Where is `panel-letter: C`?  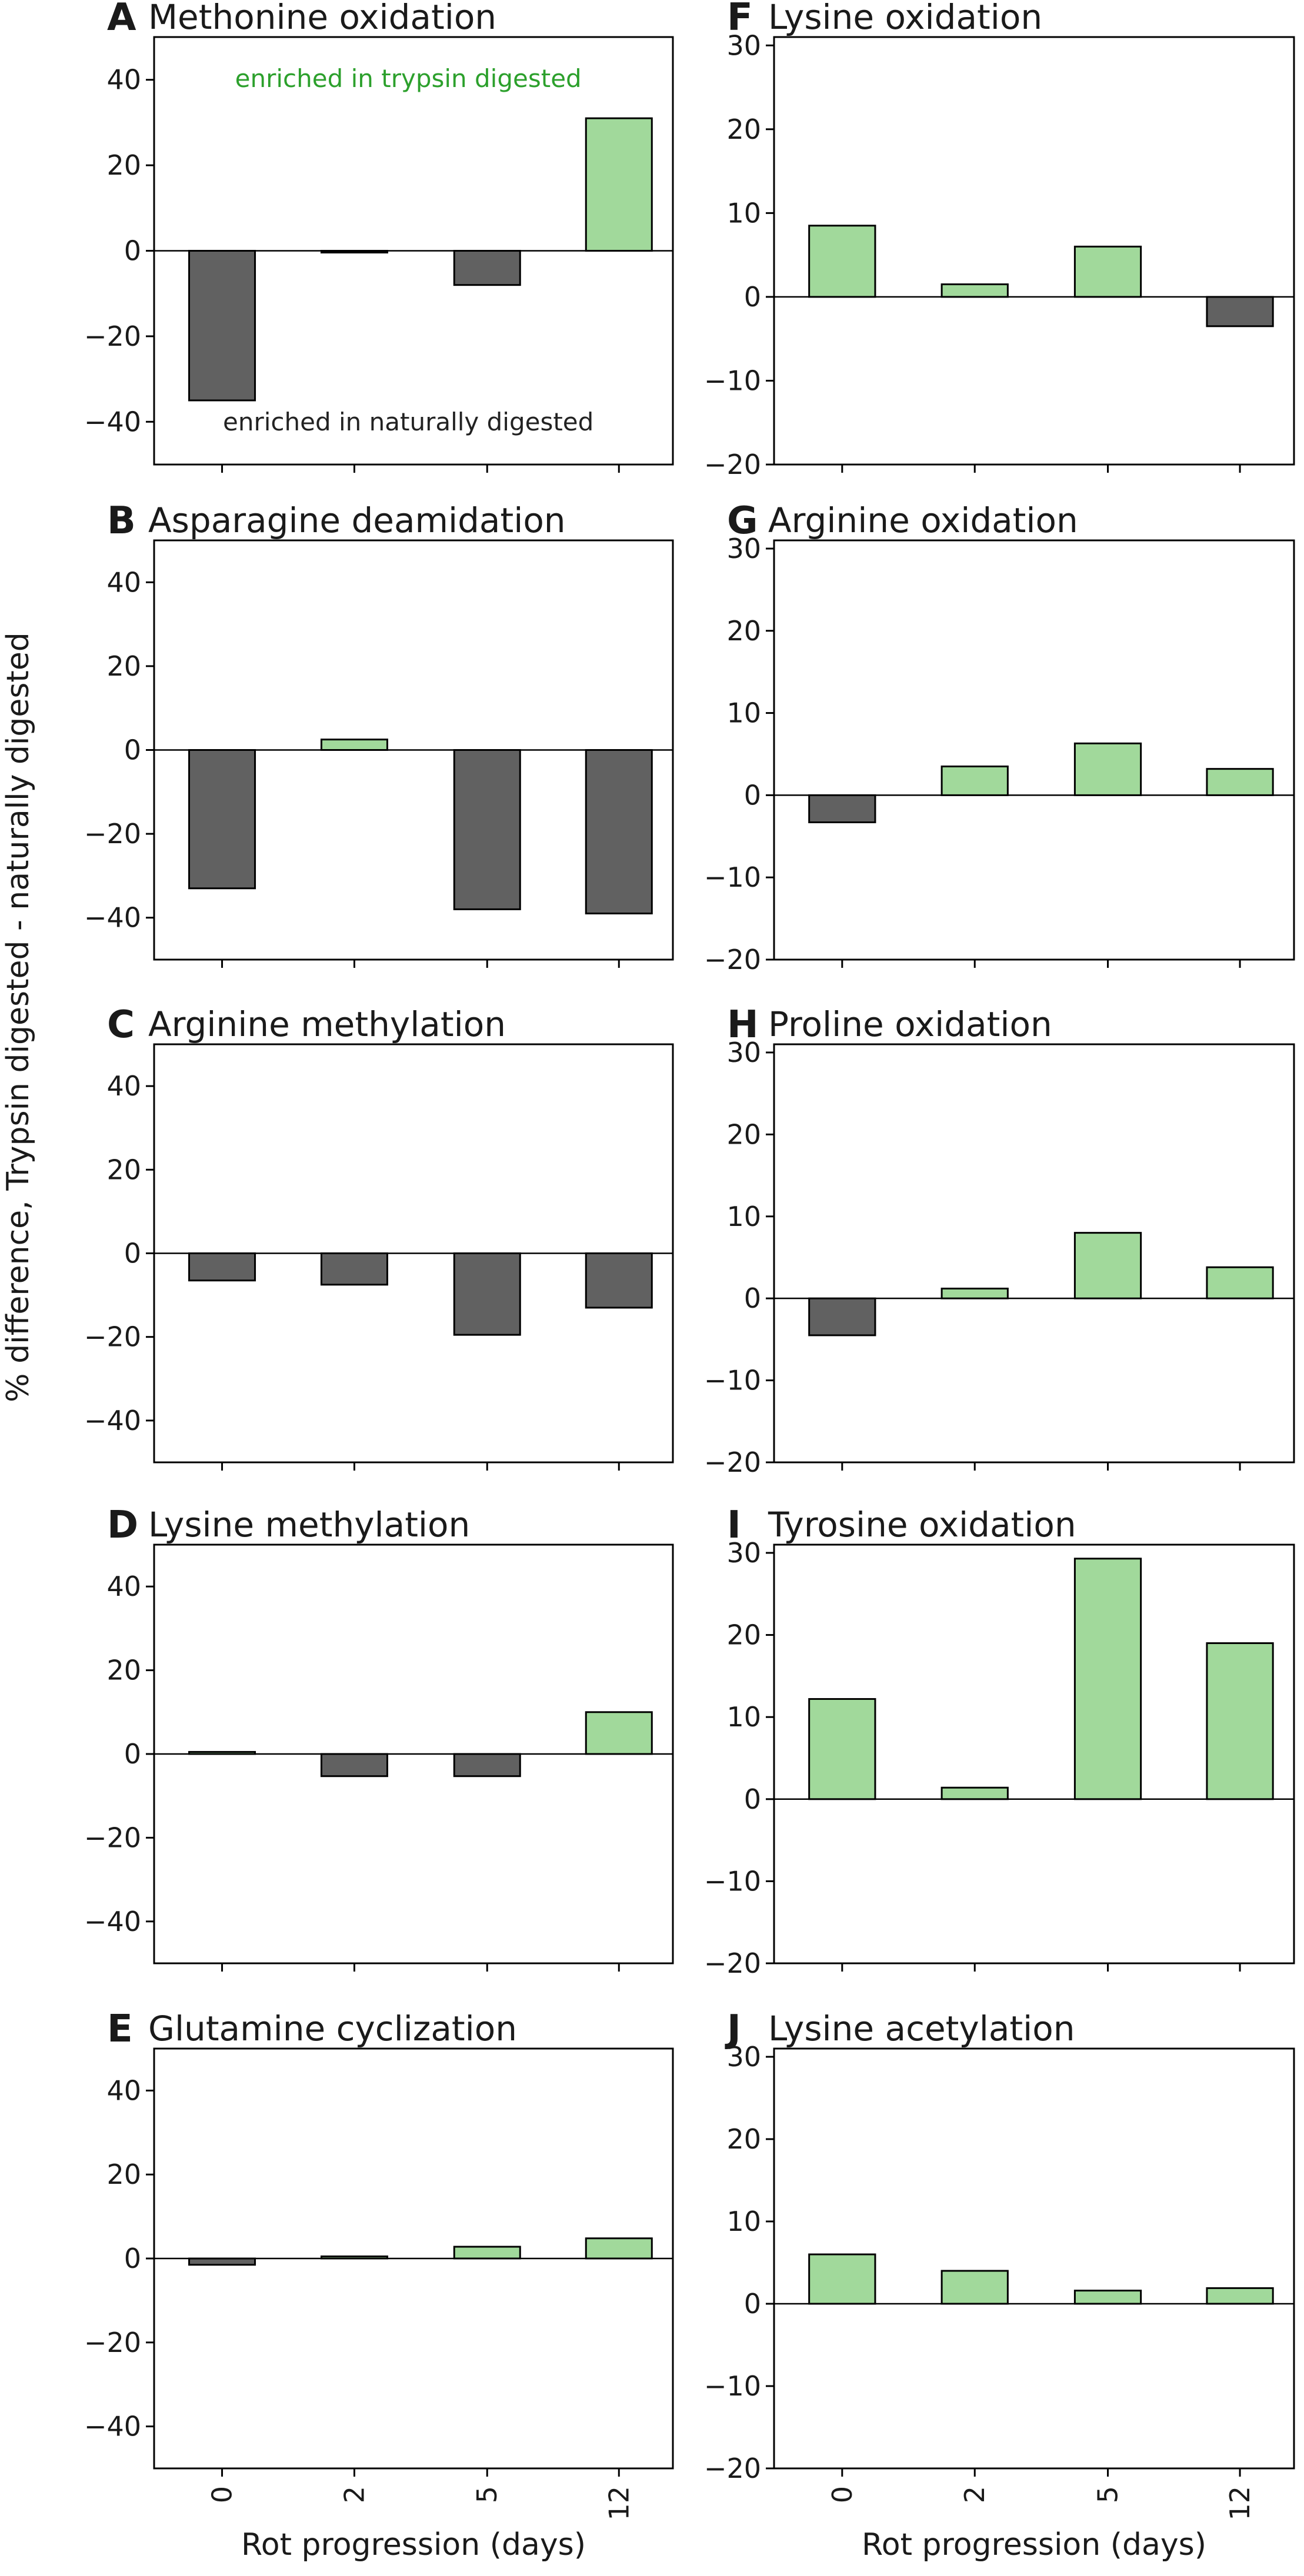
panel-letter: C is located at coordinates (121, 1025).